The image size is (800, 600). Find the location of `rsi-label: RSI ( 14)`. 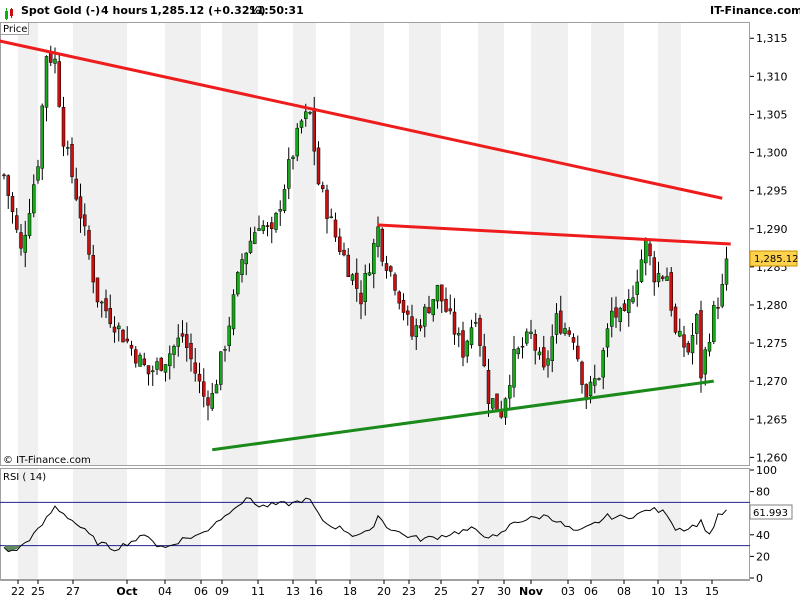

rsi-label: RSI ( 14) is located at coordinates (24, 477).